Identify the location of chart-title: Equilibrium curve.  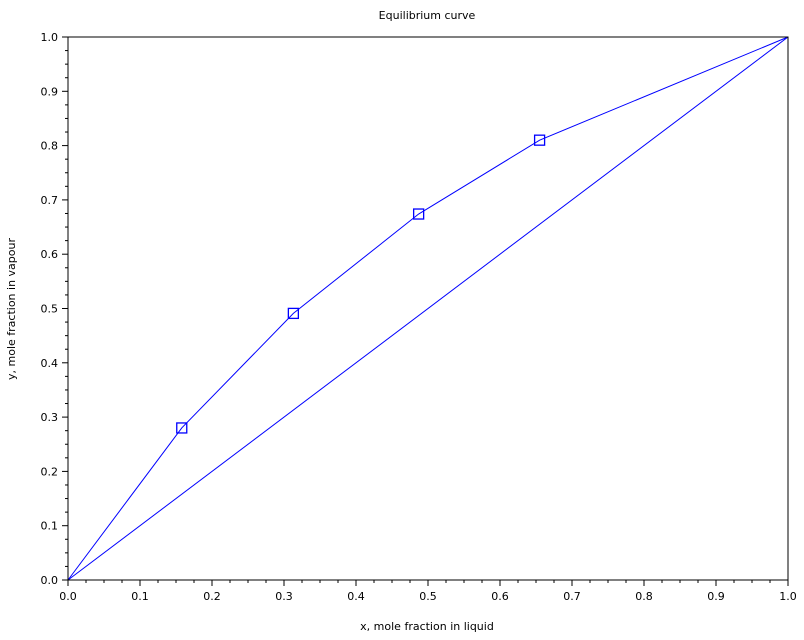
(427, 15).